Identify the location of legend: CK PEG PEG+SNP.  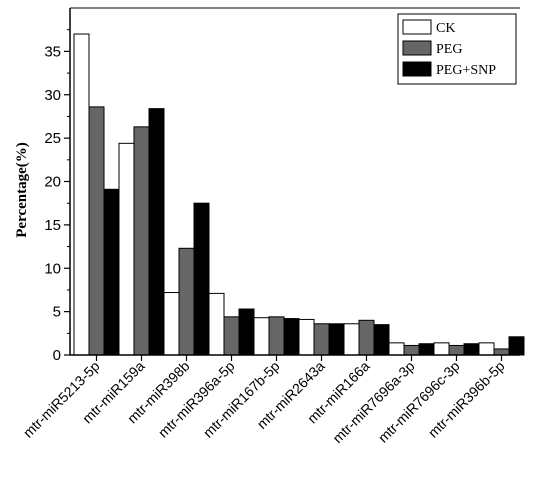
(457, 49).